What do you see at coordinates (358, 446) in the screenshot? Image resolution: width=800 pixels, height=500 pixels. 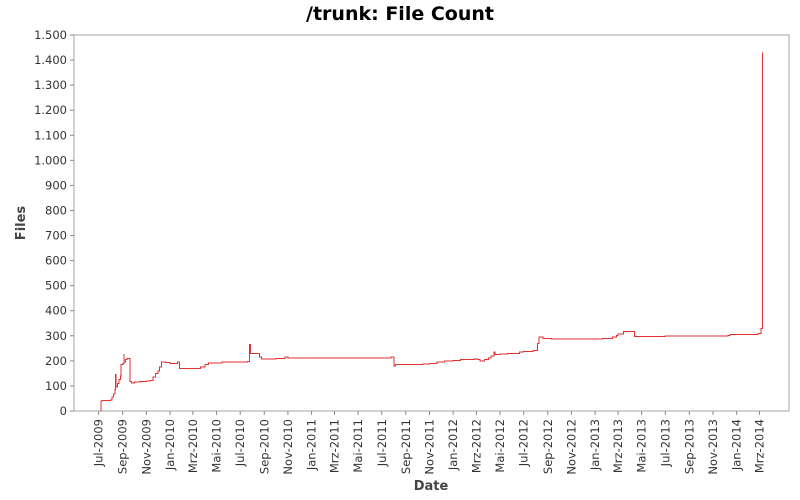 I see `x-tick-label: Mai-2011` at bounding box center [358, 446].